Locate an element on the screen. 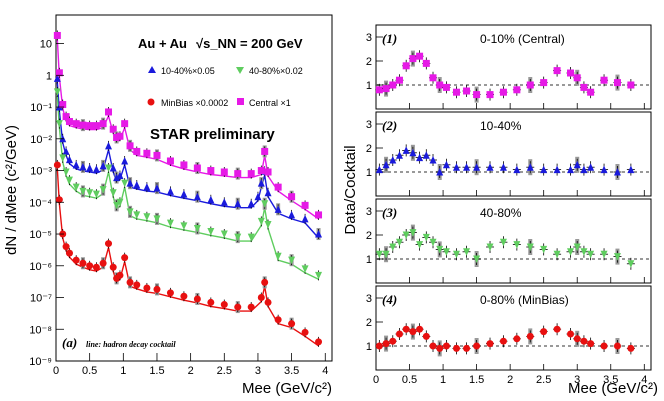 This screenshot has height=401, width=664. legend-label-10-40: 10-40%×0.05 is located at coordinates (188, 71).